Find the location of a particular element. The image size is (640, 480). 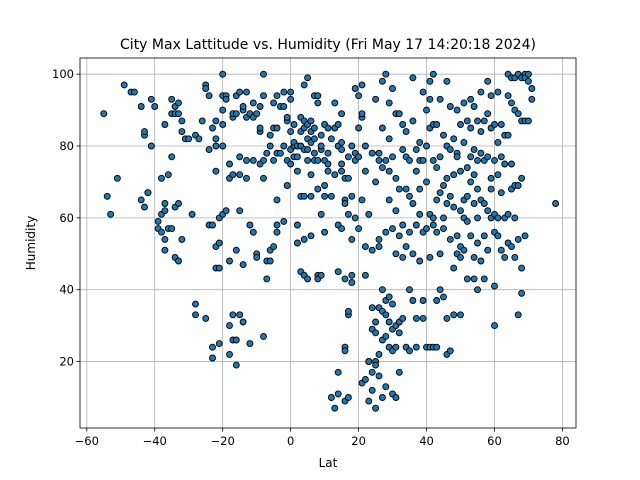

x-tick-label: 20 is located at coordinates (358, 441).